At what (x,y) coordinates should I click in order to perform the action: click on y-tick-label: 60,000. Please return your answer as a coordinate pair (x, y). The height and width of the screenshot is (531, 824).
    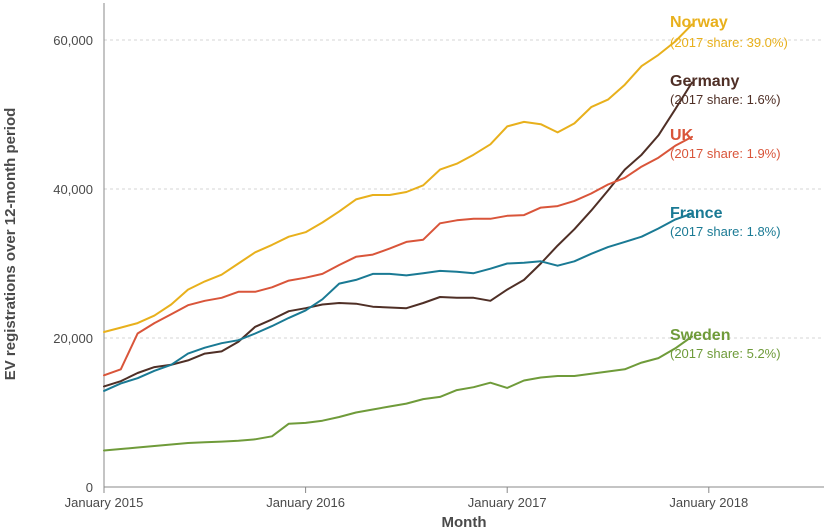
    Looking at the image, I should click on (73, 40).